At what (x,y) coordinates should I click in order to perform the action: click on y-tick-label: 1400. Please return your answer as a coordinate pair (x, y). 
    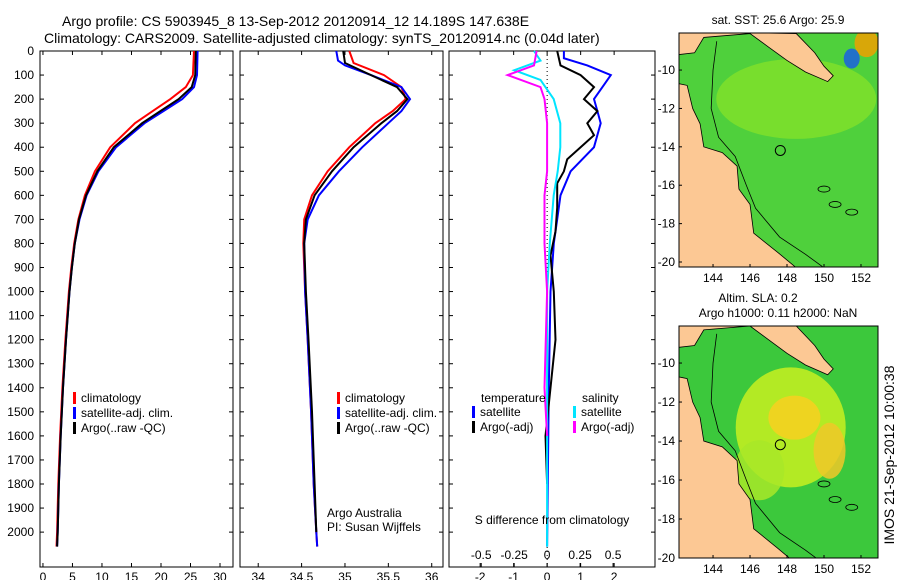
    Looking at the image, I should click on (20, 388).